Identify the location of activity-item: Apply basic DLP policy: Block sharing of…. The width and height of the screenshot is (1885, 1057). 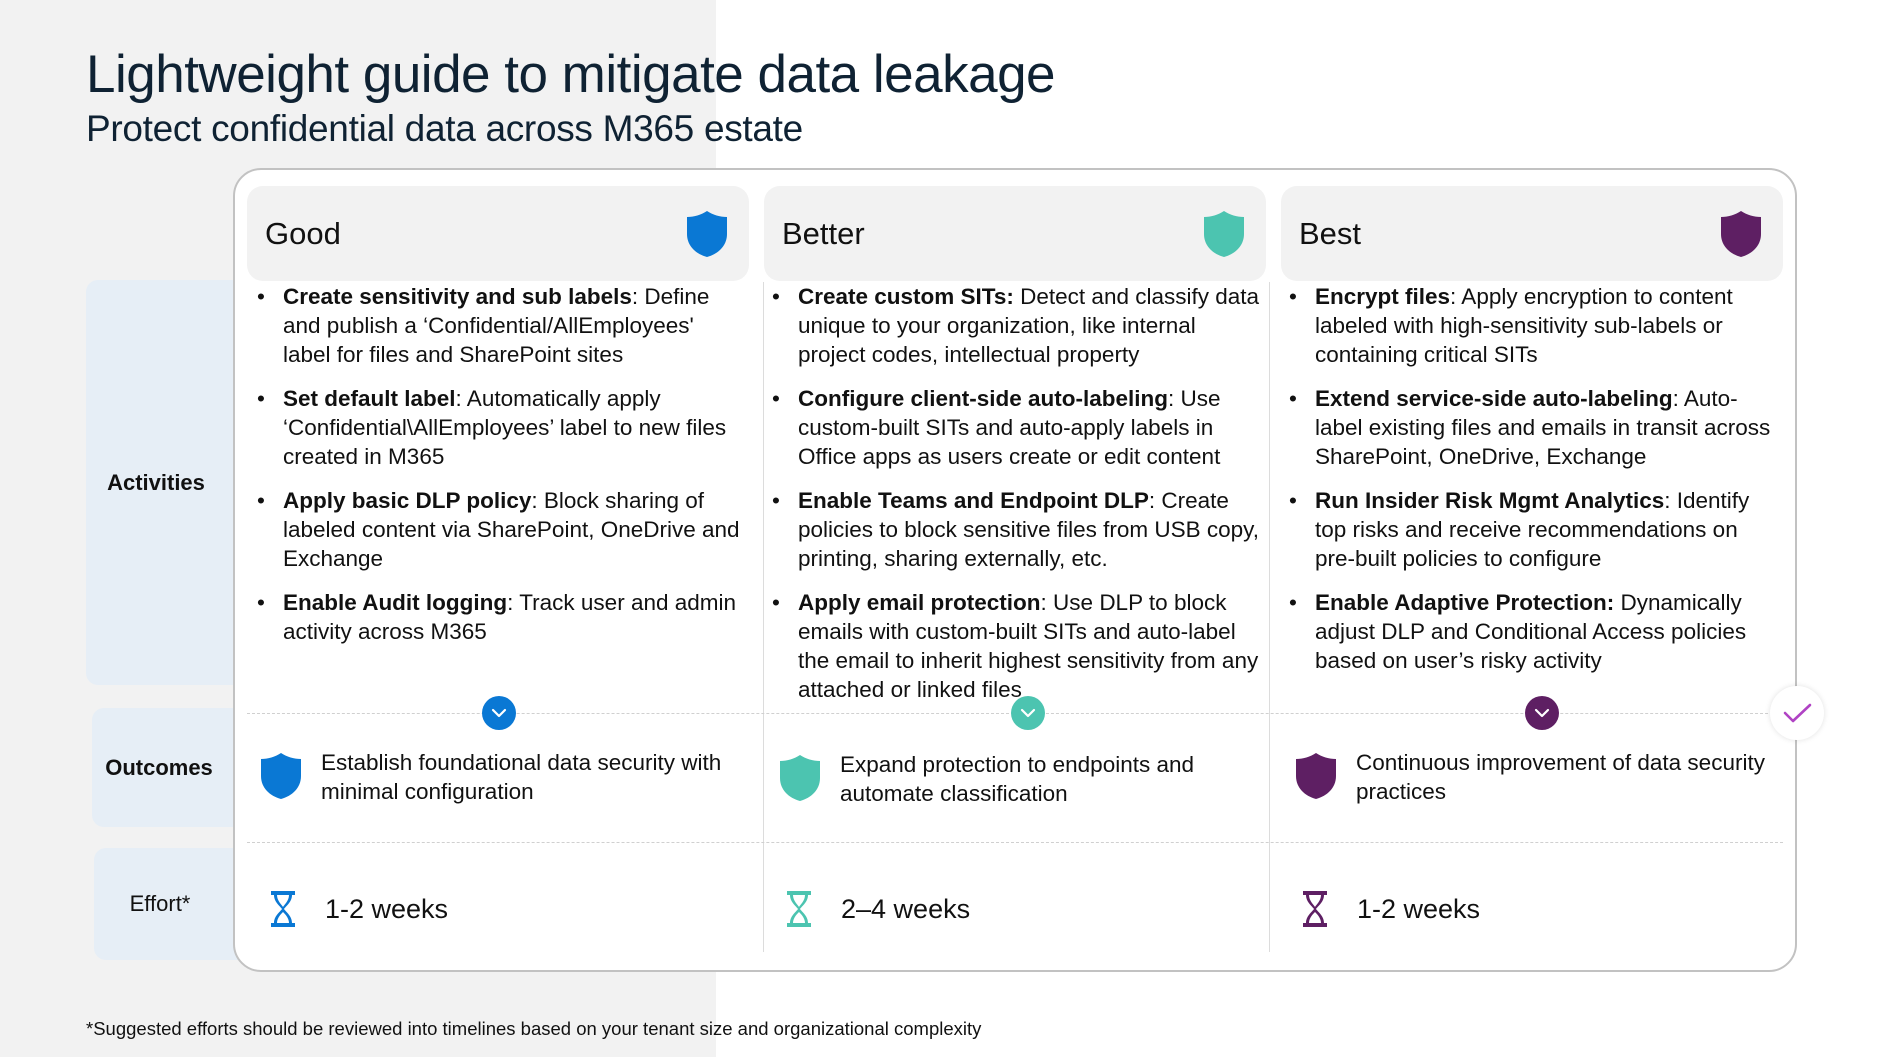
(497, 529).